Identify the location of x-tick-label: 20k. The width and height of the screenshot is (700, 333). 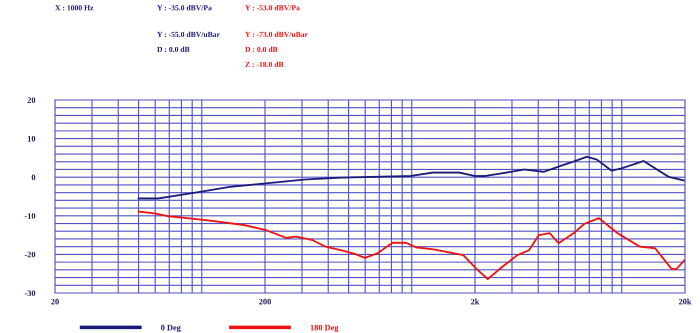
(685, 301).